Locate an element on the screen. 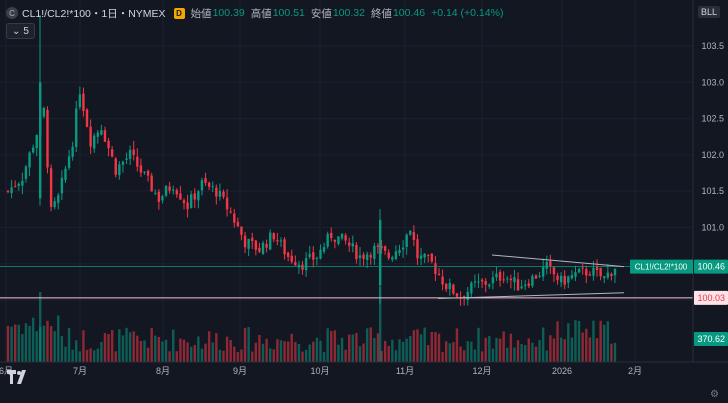  time-axis: 6月 7月 8月 9月 10月 11月 12月 2026 2月 is located at coordinates (364, 368).